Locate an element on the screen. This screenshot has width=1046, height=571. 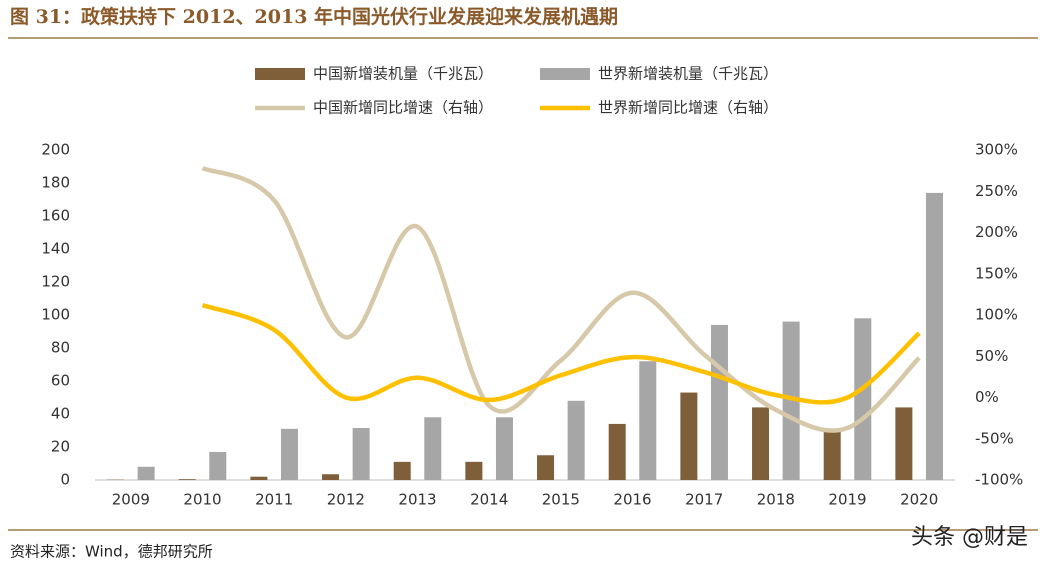
x-tick-label: 2014 is located at coordinates (489, 500).